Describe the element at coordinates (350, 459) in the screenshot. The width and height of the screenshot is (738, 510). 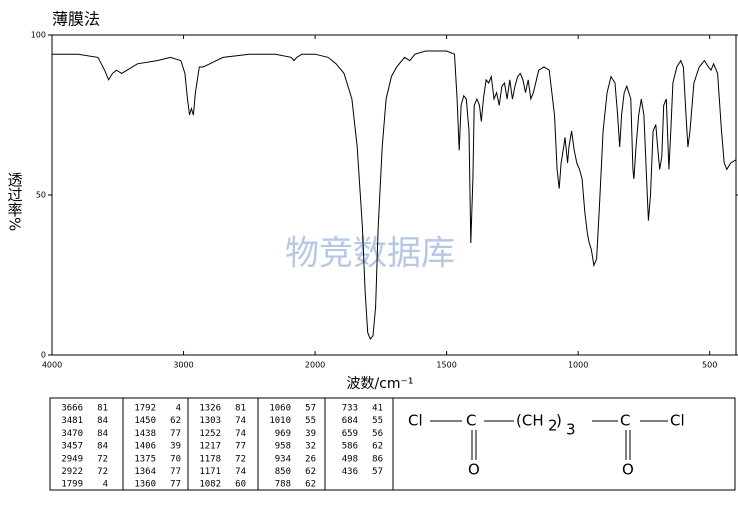
I see `peak-wavenumber: 498` at that location.